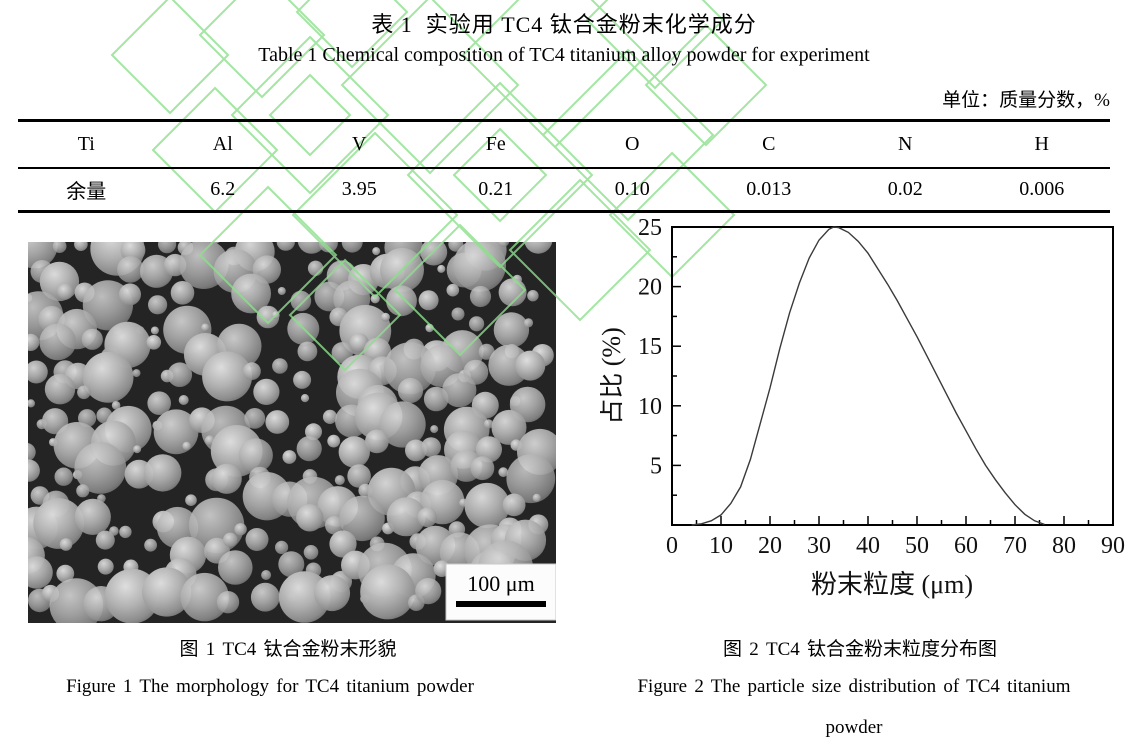 The height and width of the screenshot is (748, 1128). What do you see at coordinates (769, 189) in the screenshot?
I see `table-cell: 0.013` at bounding box center [769, 189].